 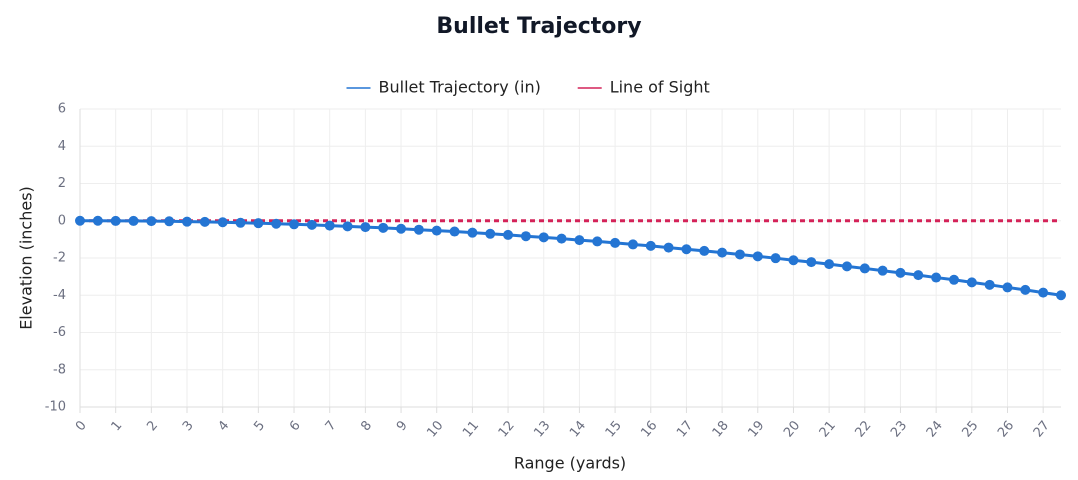 I want to click on y-tick-label: 4, so click(x=62, y=146).